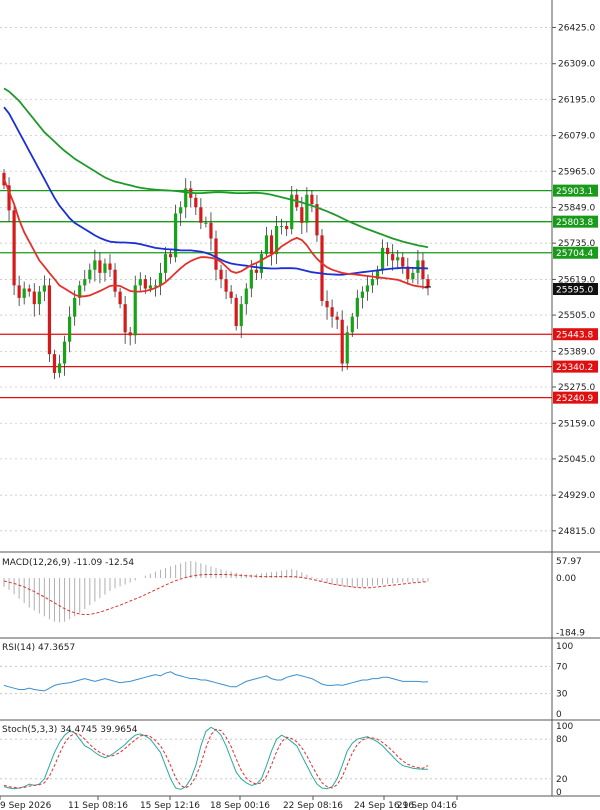 The width and height of the screenshot is (600, 810). Describe the element at coordinates (313, 805) in the screenshot. I see `time-label: 22 Sep 08:16` at that location.